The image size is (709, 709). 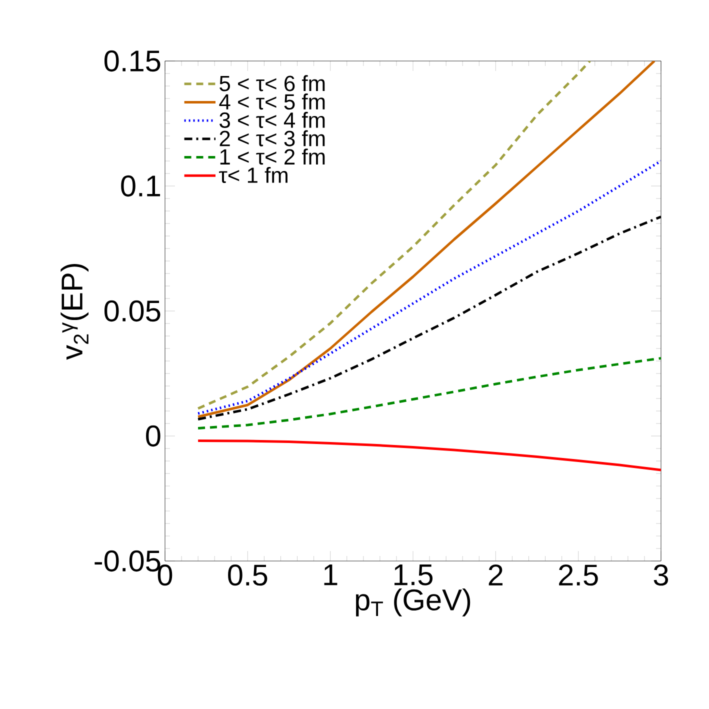 What do you see at coordinates (331, 575) in the screenshot?
I see `x-tick-label: 1` at bounding box center [331, 575].